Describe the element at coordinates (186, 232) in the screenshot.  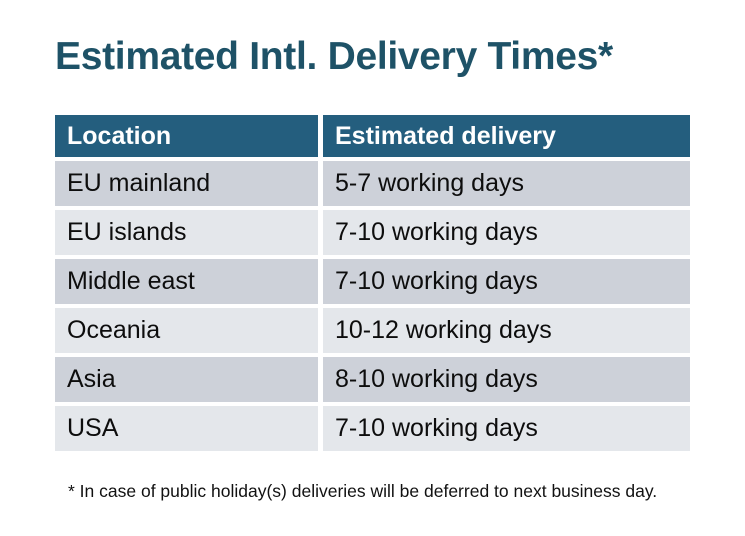
I see `cell-location: EU islands` at that location.